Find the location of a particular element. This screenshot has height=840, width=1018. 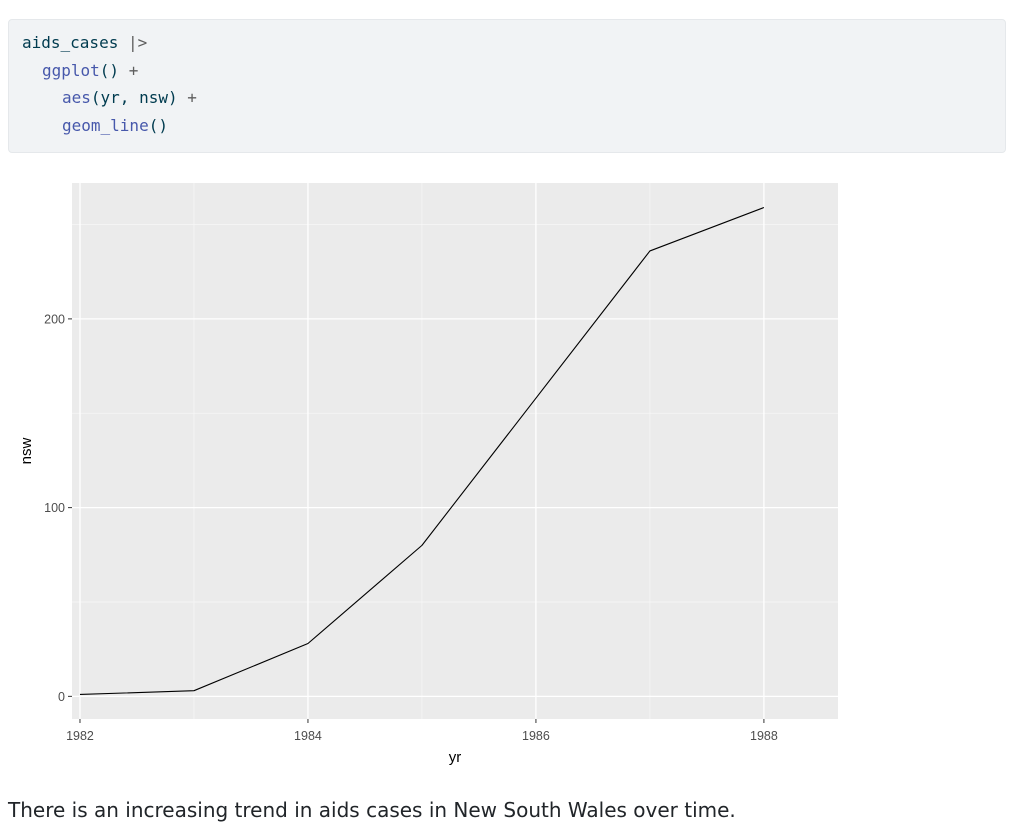

x-axis-title: yr is located at coordinates (455, 757).